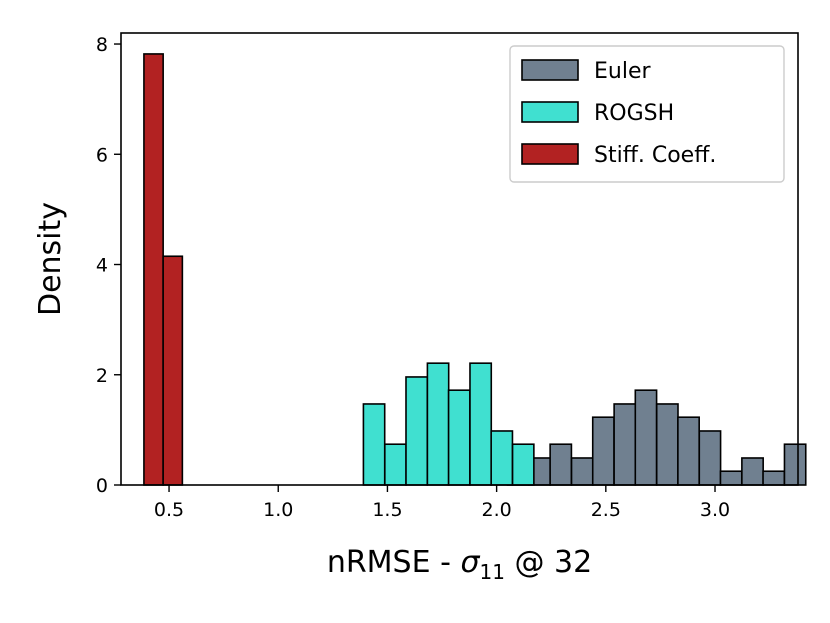 This screenshot has height=623, width=830. What do you see at coordinates (442, 503) in the screenshot?
I see `x-axis: 0.5 1.0 1.5 2.0 2.5 3.0` at bounding box center [442, 503].